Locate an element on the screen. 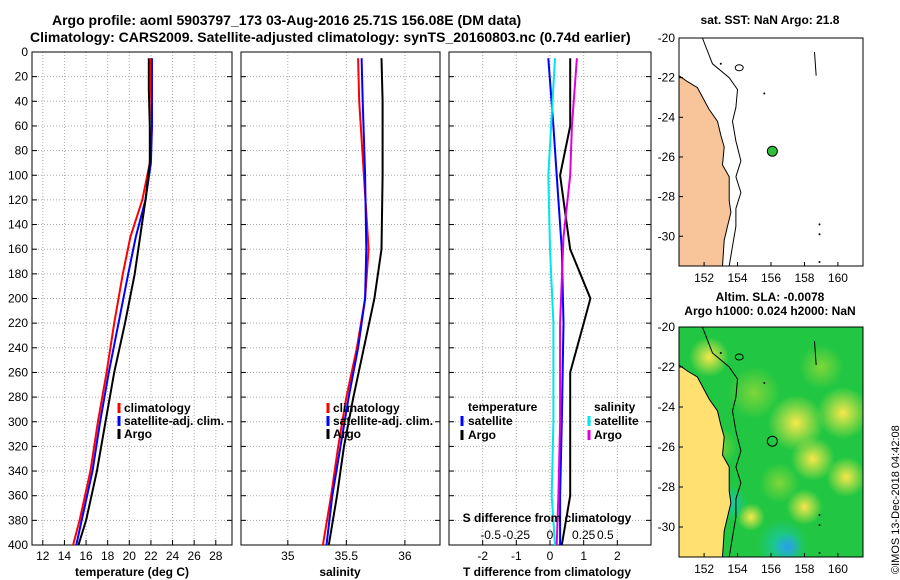 Image resolution: width=900 pixels, height=580 pixels. diff-s-tick-label: -0.5 is located at coordinates (490, 535).